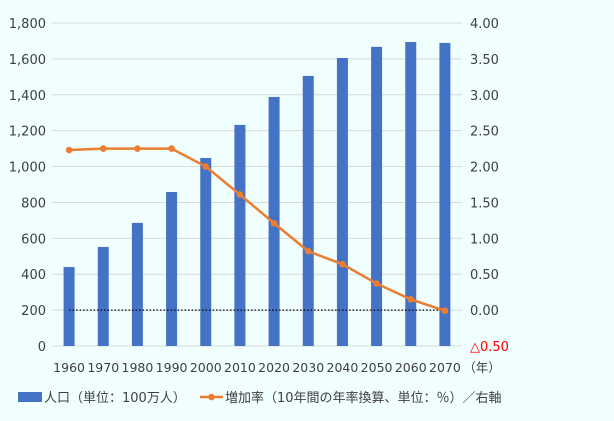  Describe the element at coordinates (489, 347) in the screenshot. I see `right-tick-label: △0.50` at that location.